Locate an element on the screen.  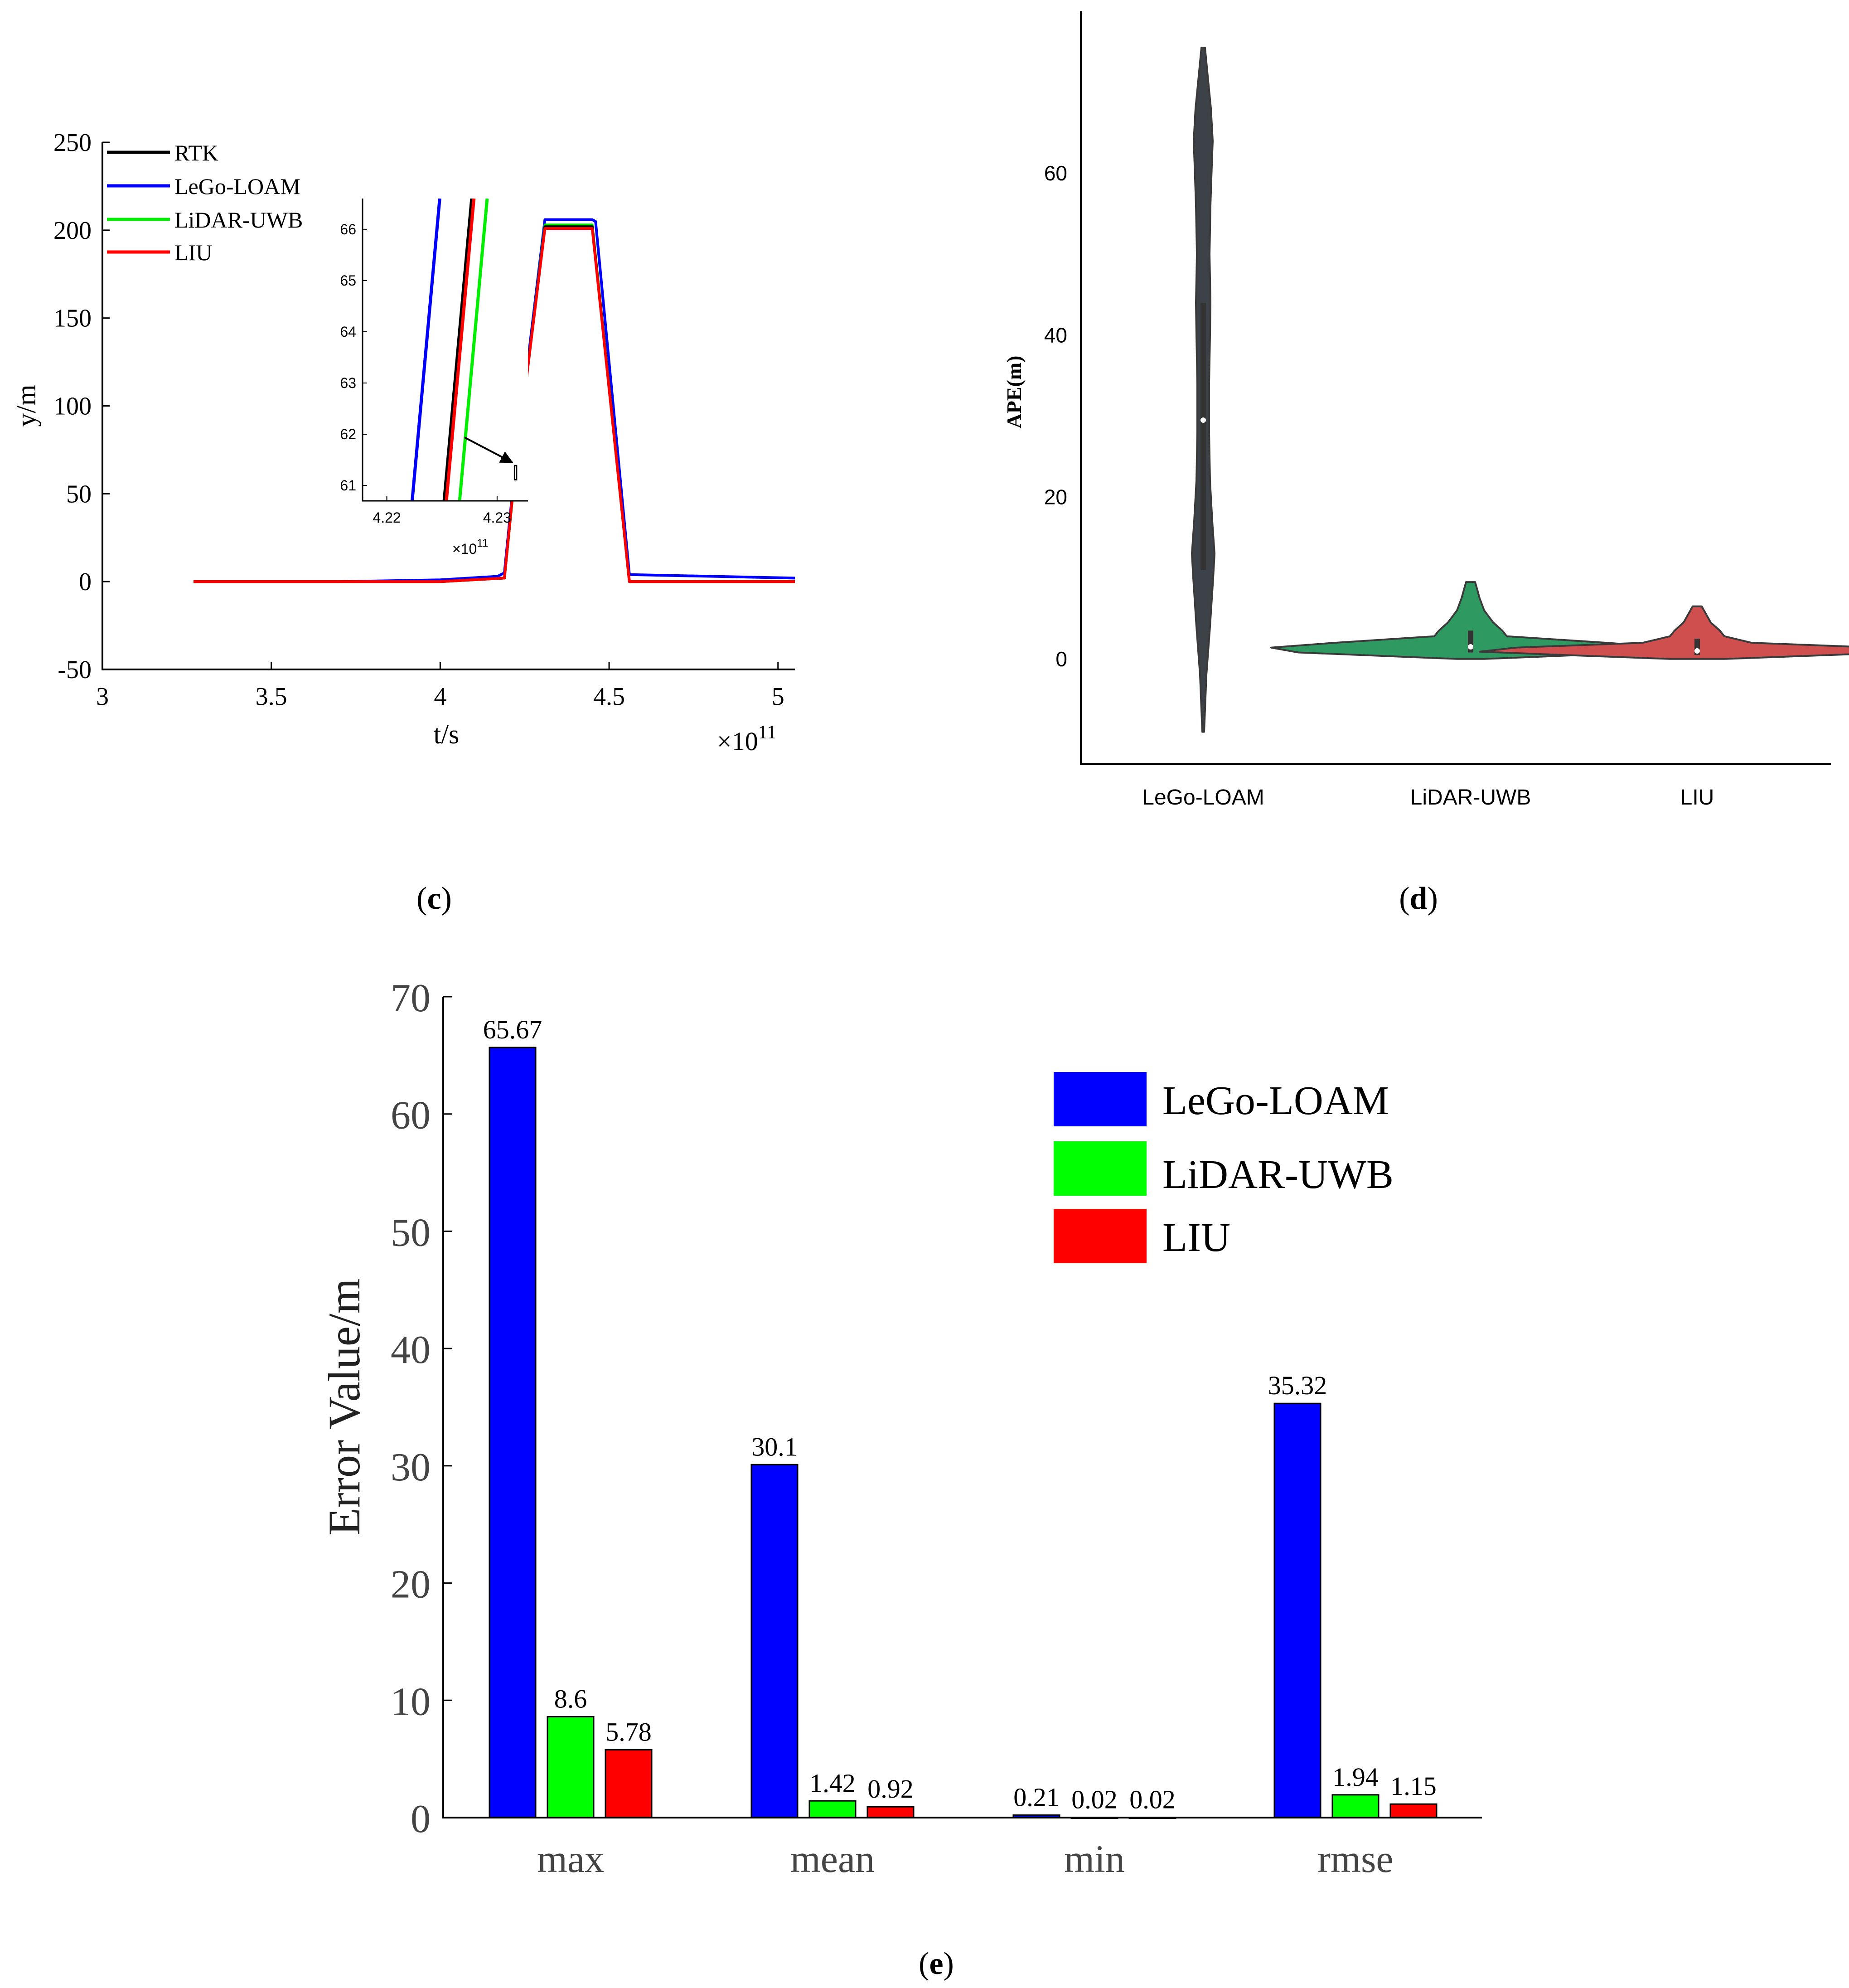
c-legend-label-rtk: RTK is located at coordinates (196, 152).